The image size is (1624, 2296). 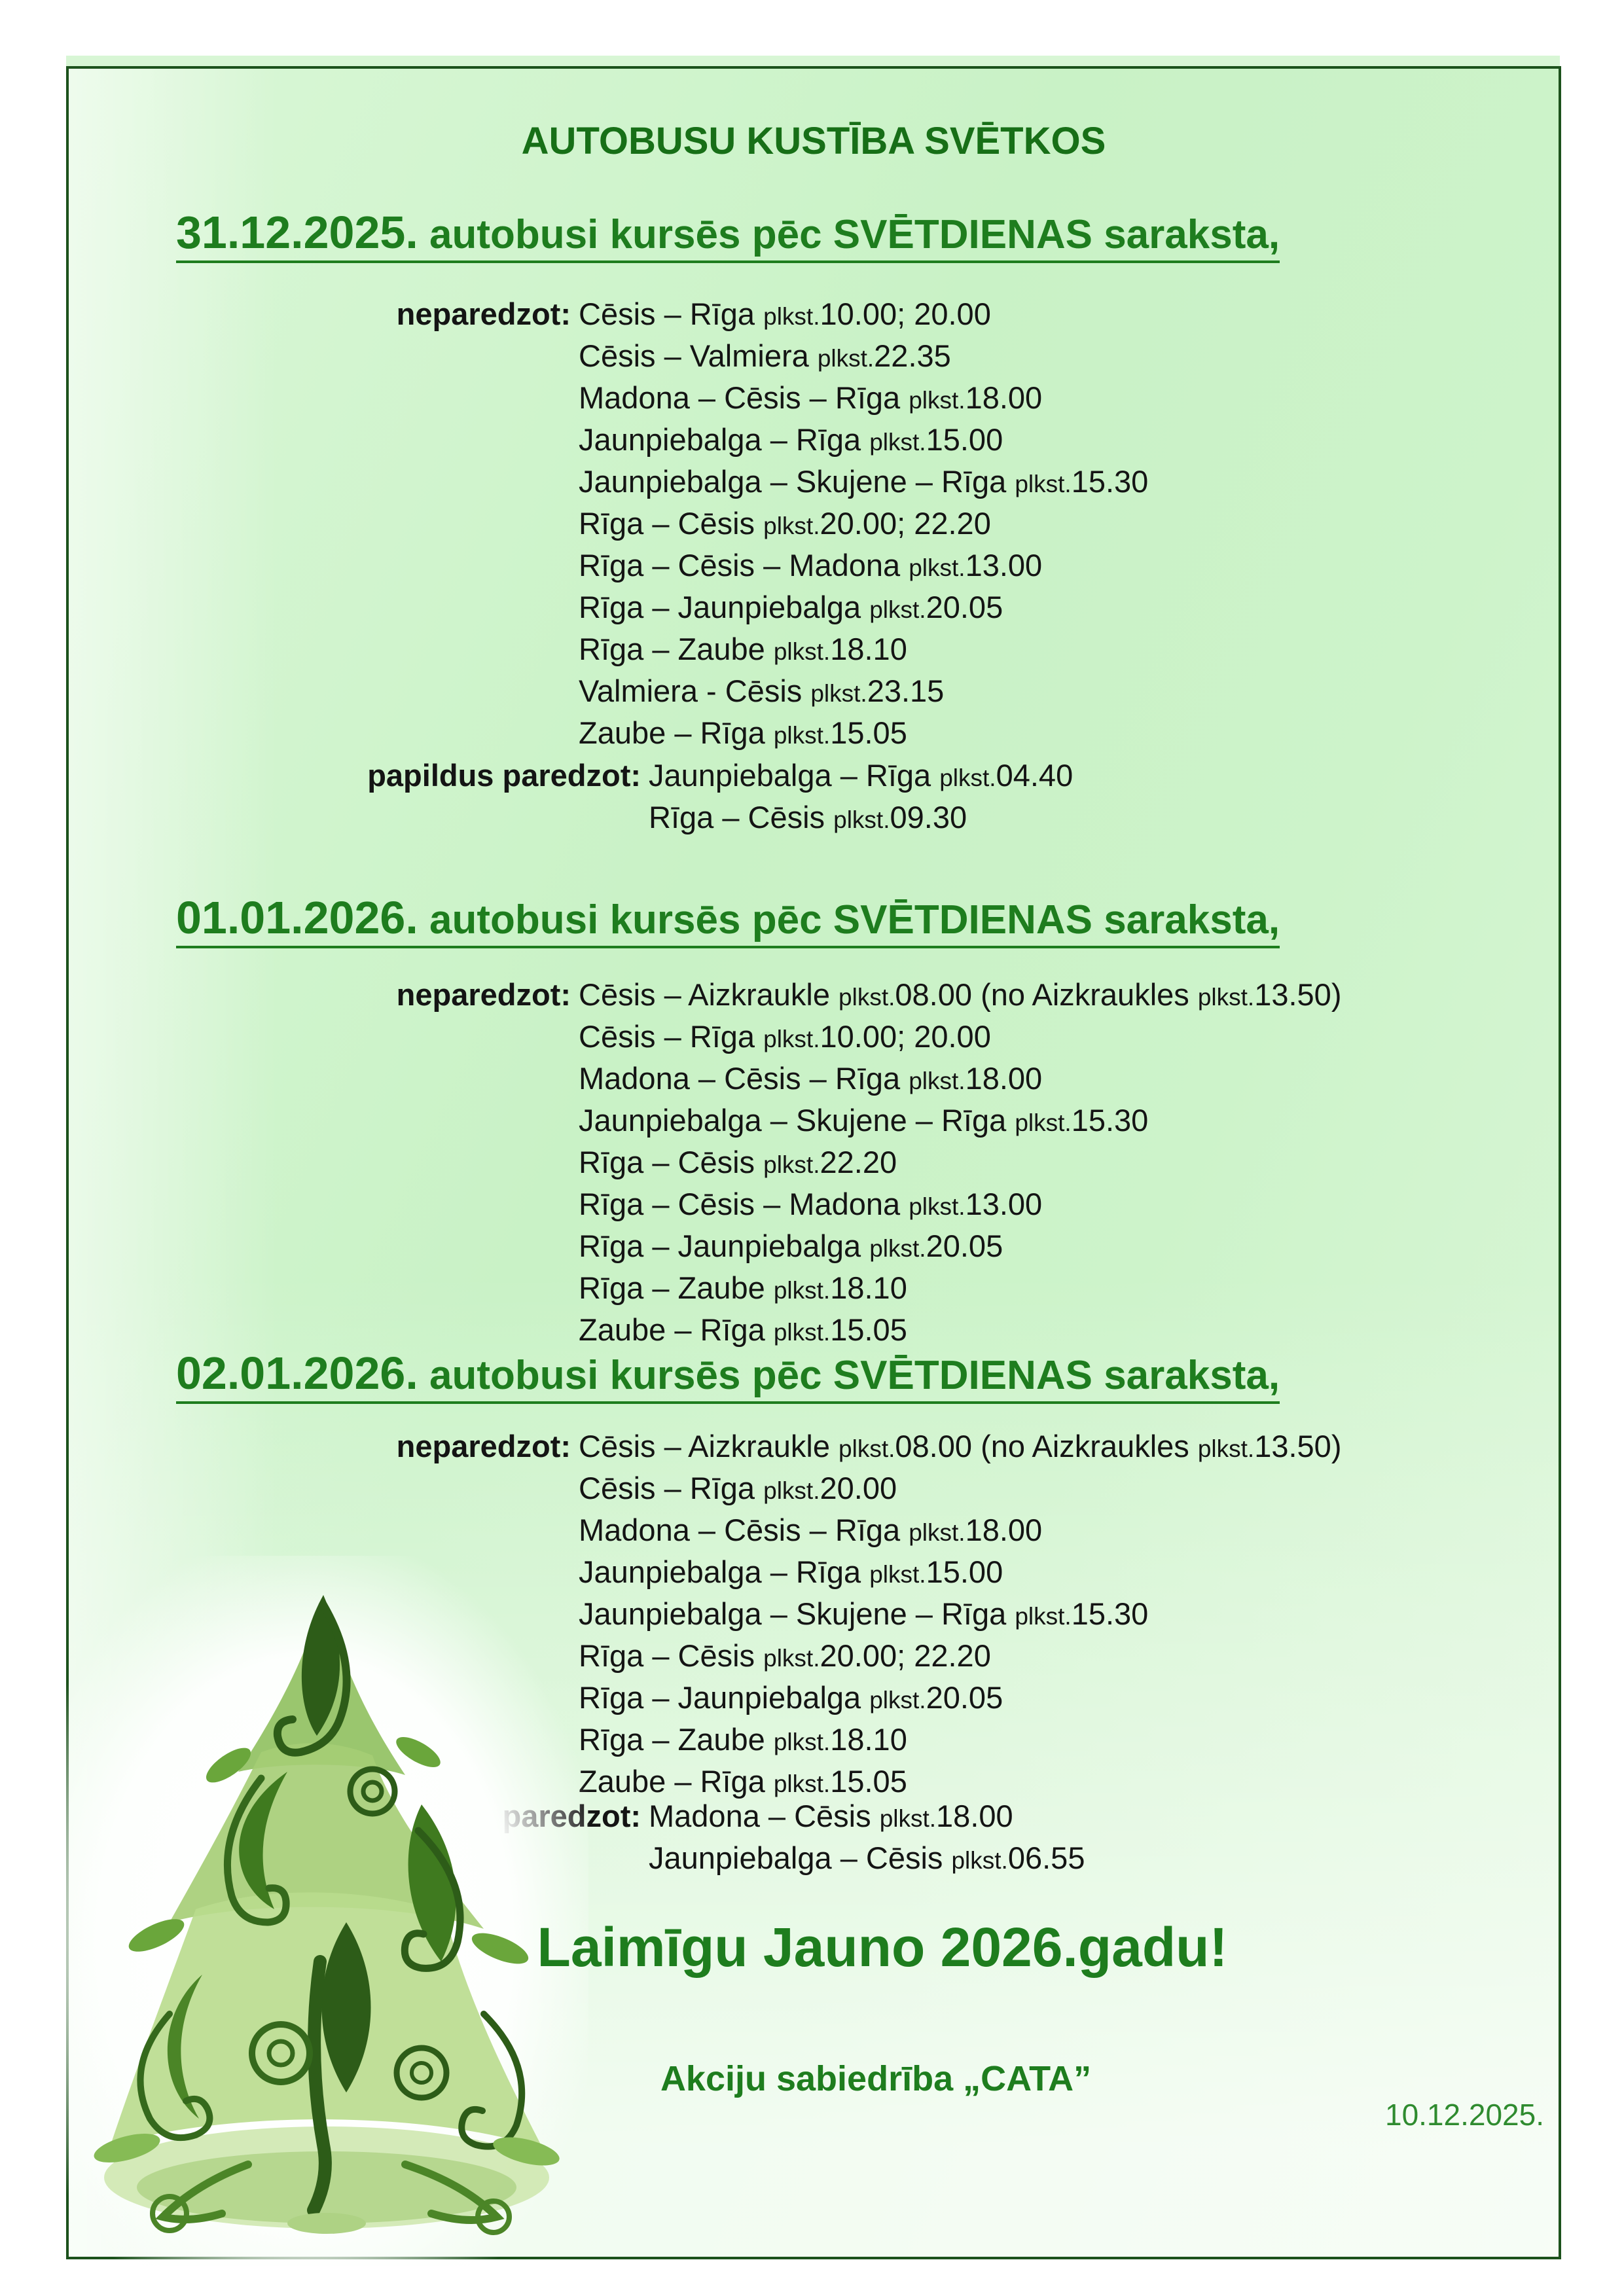 I want to click on additional-label: papildus paredzot:, so click(x=504, y=775).